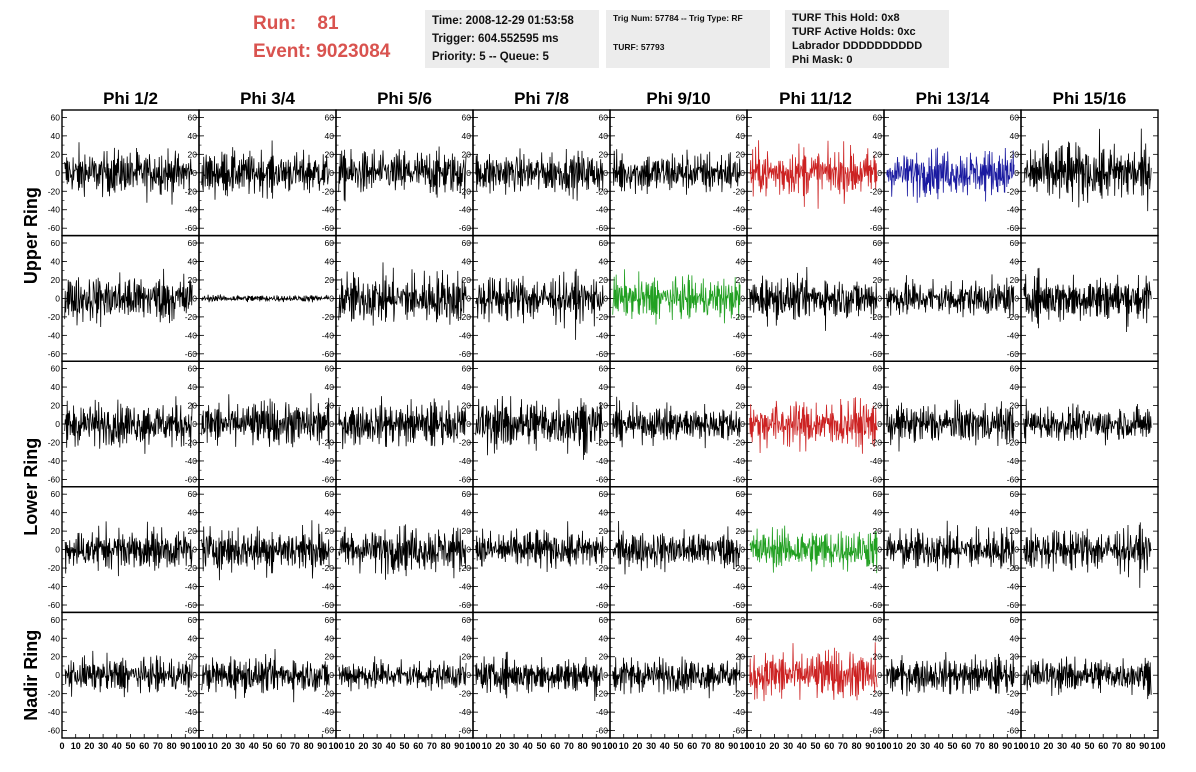  I want to click on xtick-label-c7-3: 30, so click(925, 746).